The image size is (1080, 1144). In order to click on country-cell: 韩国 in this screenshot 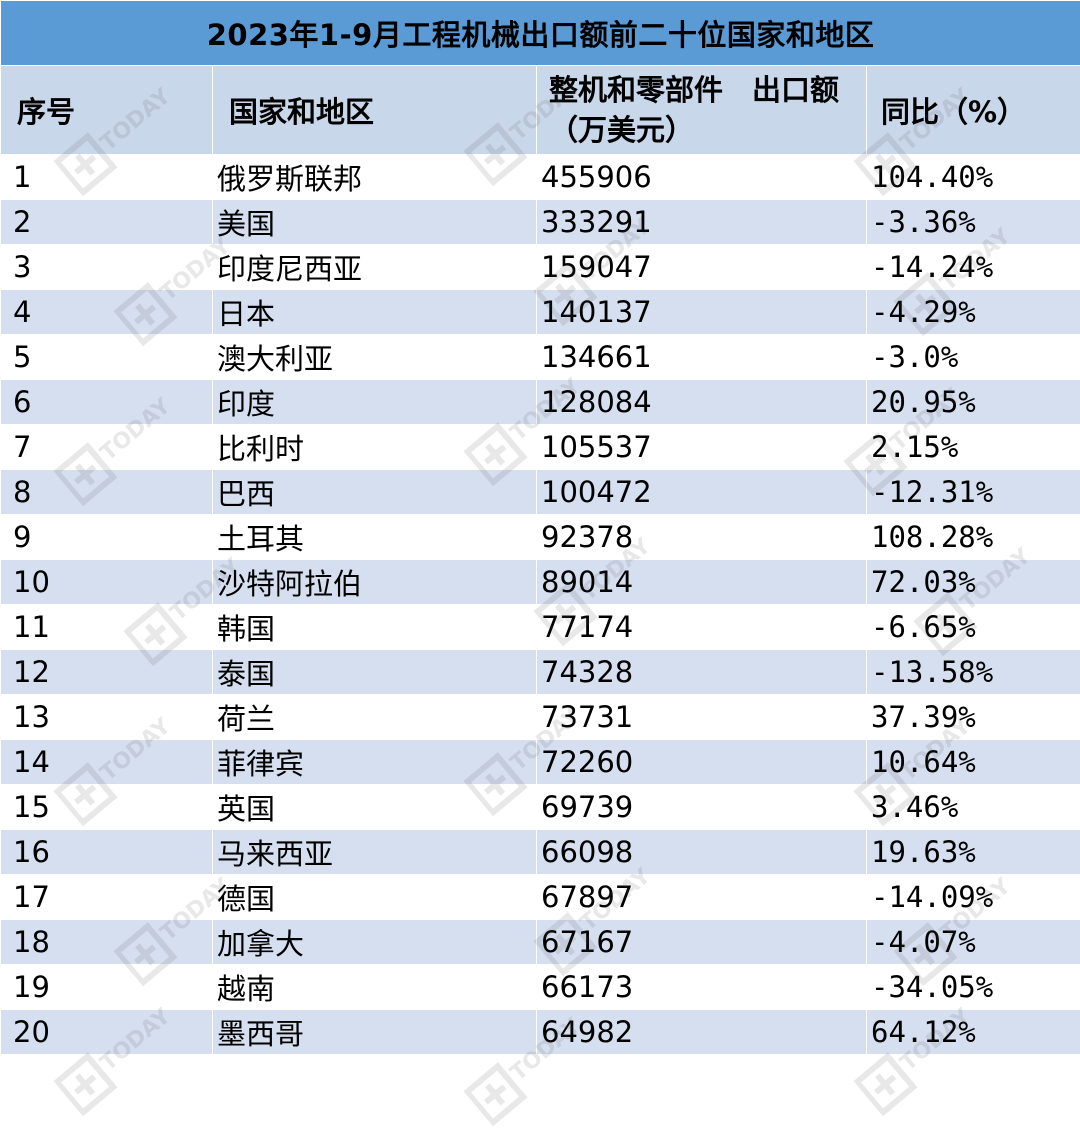, I will do `click(375, 627)`.